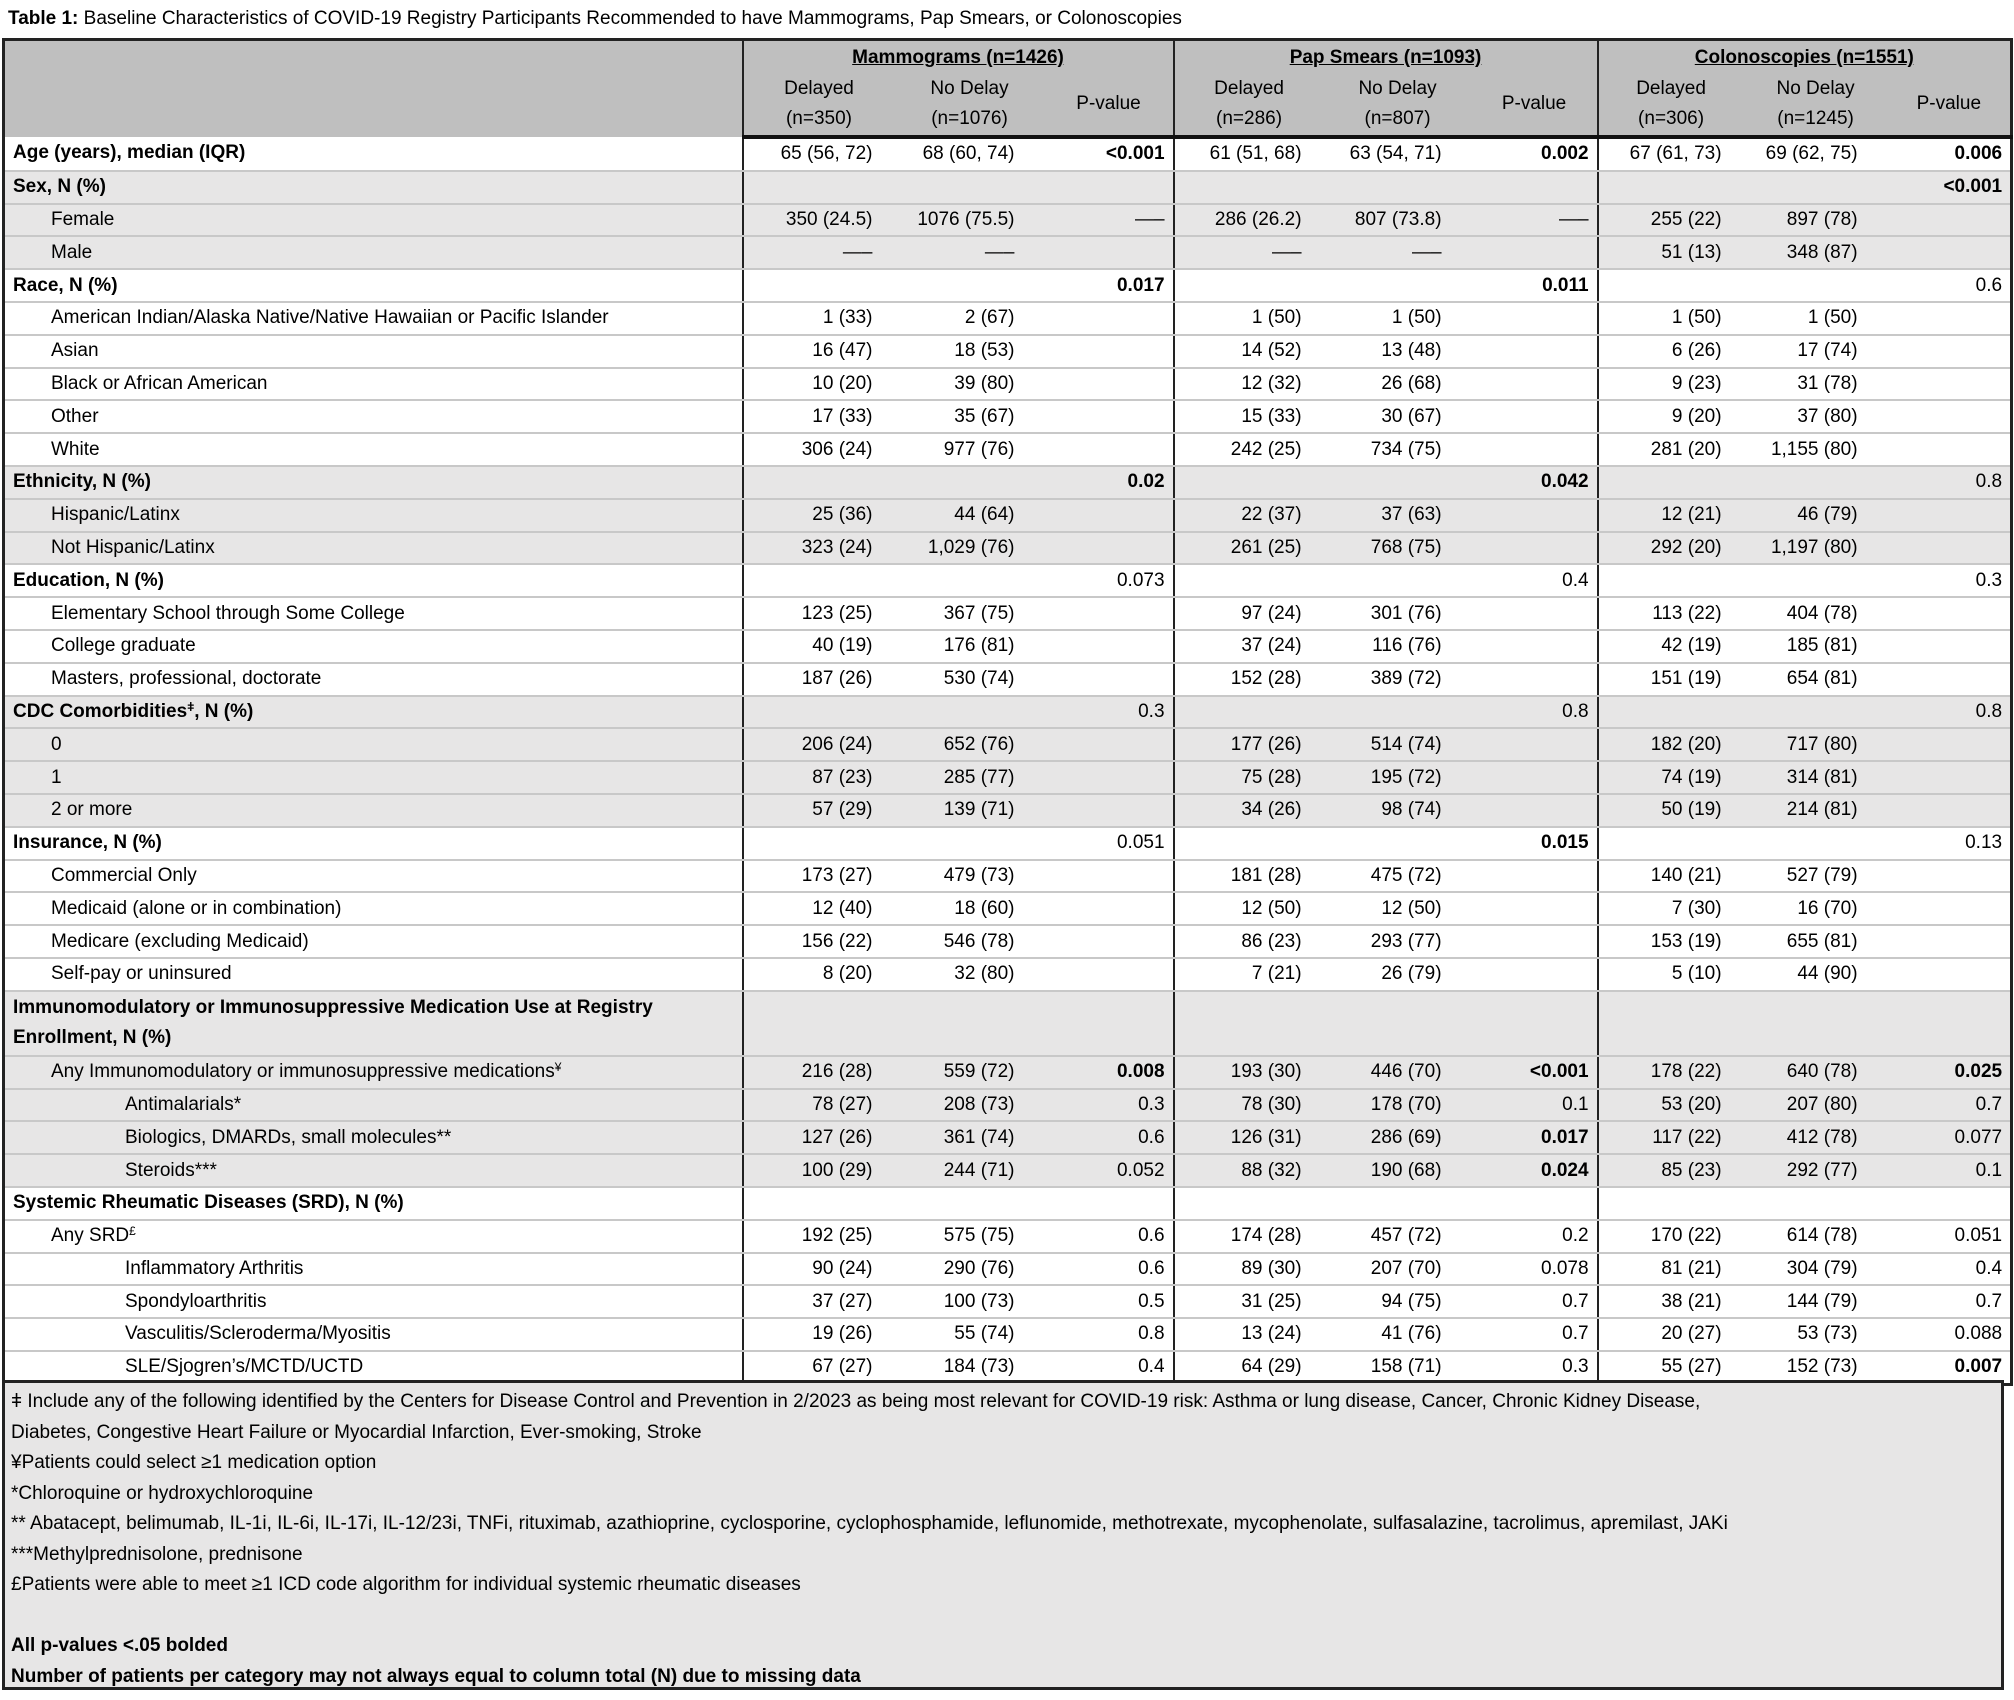 The height and width of the screenshot is (1700, 2014). Describe the element at coordinates (1534, 482) in the screenshot. I see `pap-smears-p-value-cell: 0.042` at that location.